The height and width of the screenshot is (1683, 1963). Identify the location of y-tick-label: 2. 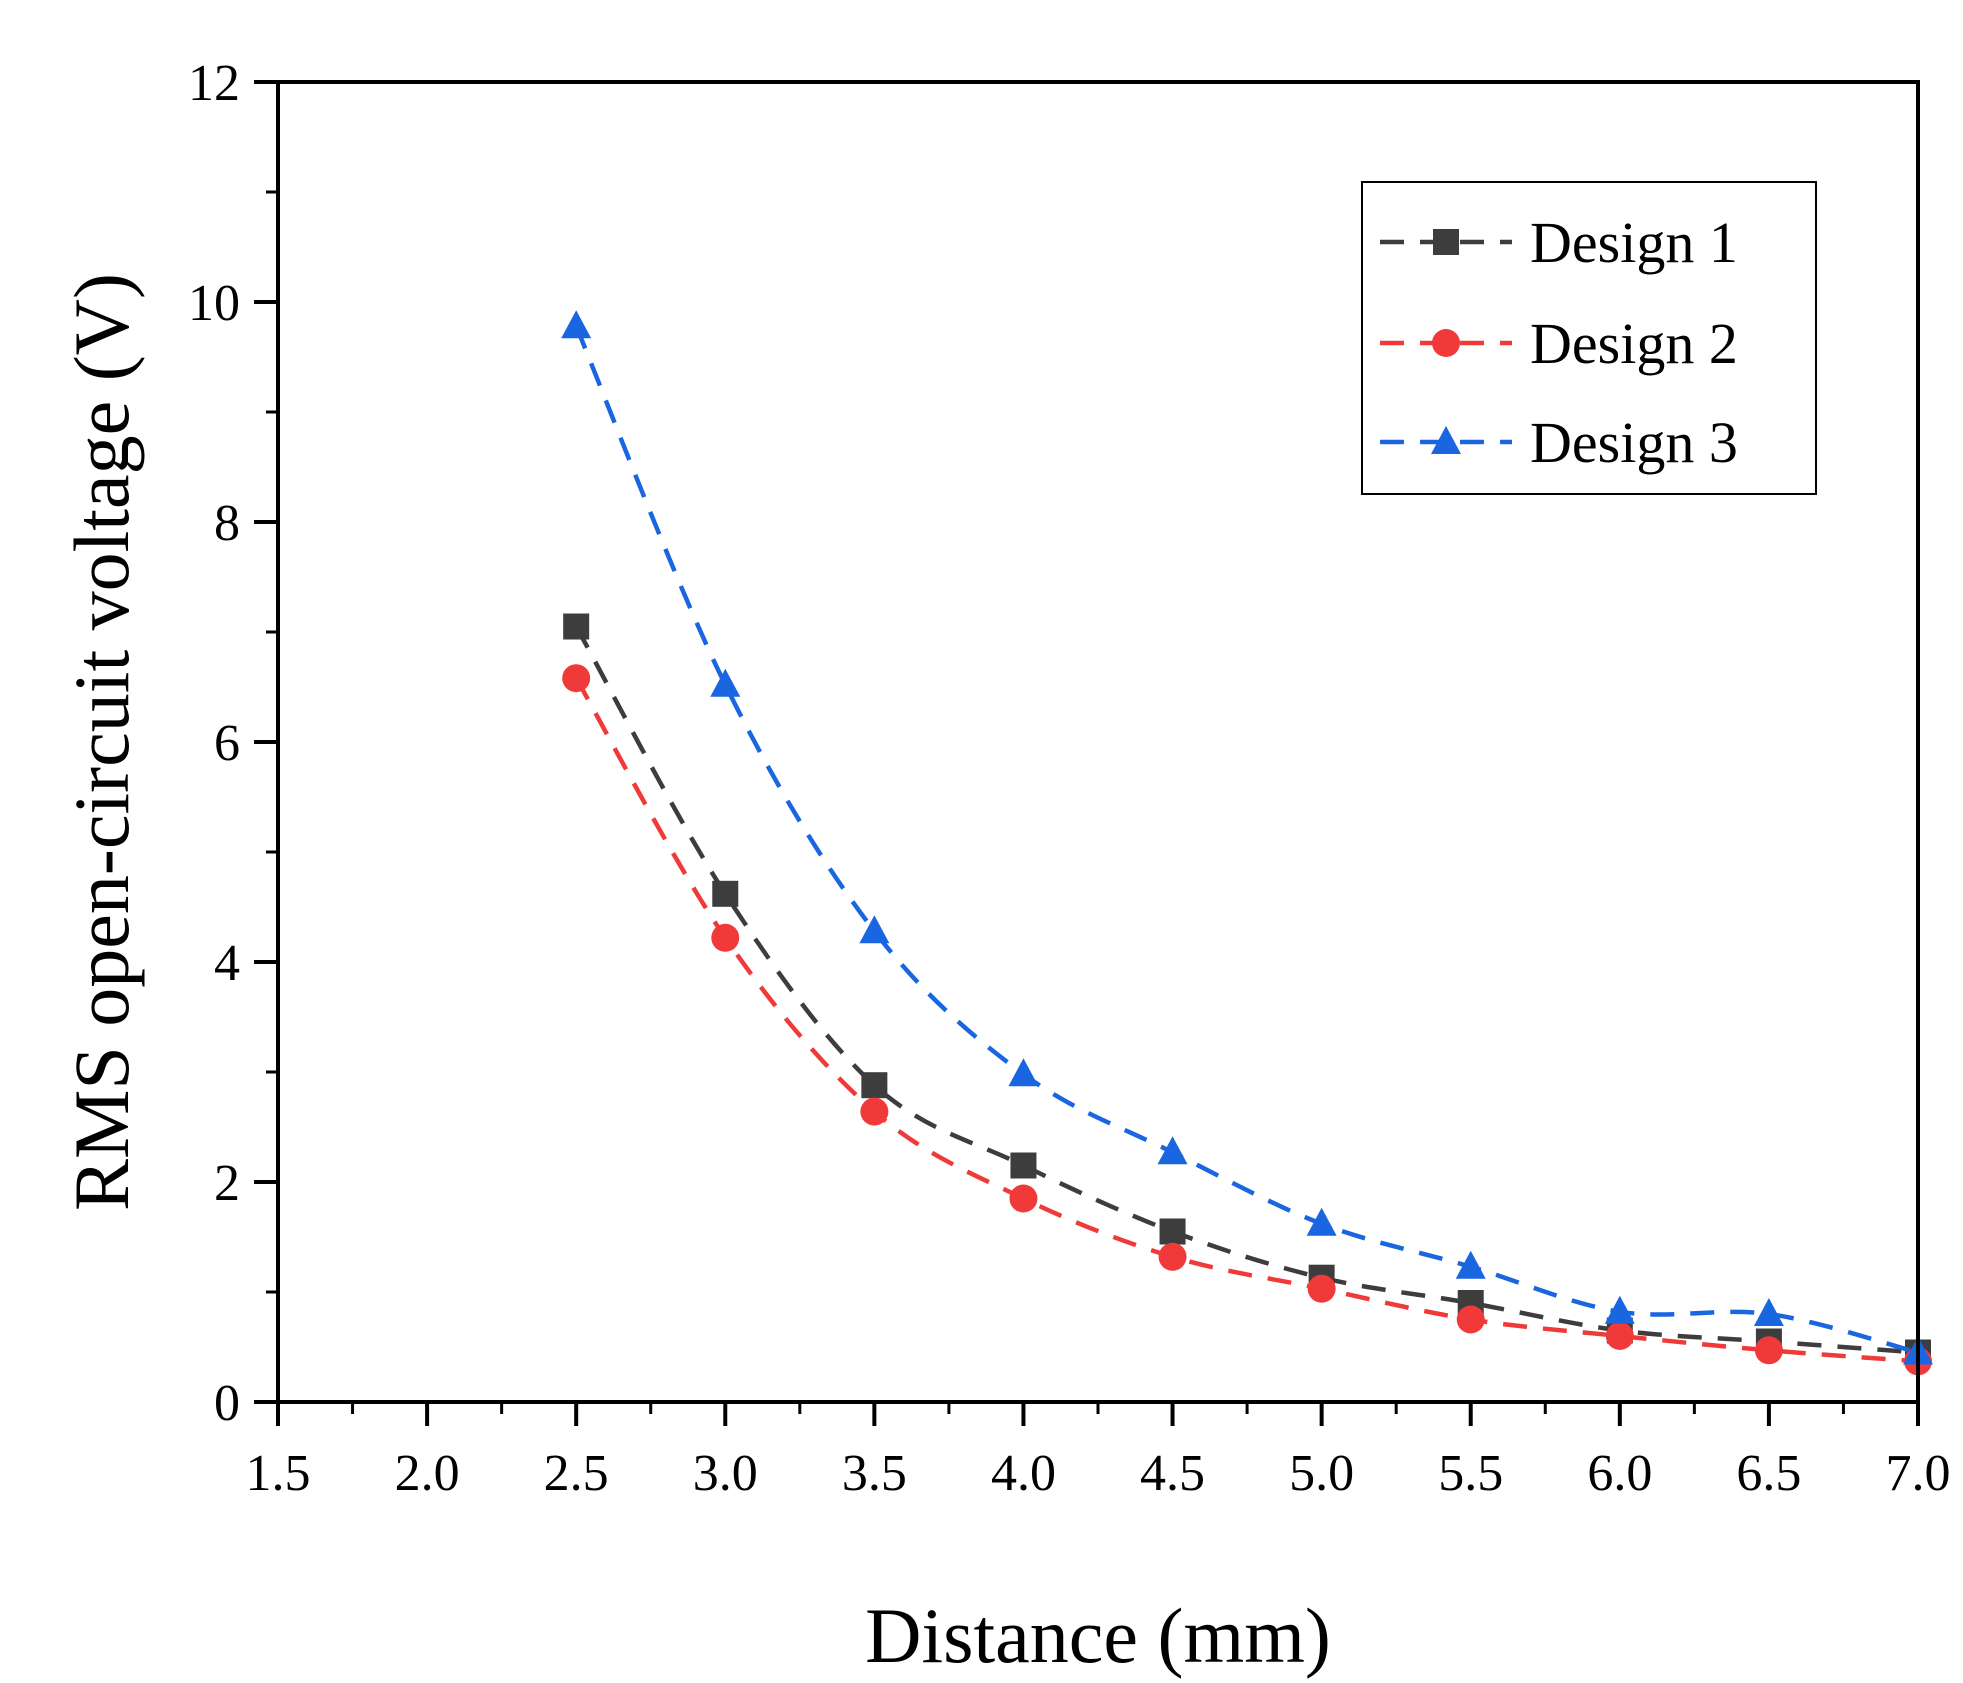
(227, 1183).